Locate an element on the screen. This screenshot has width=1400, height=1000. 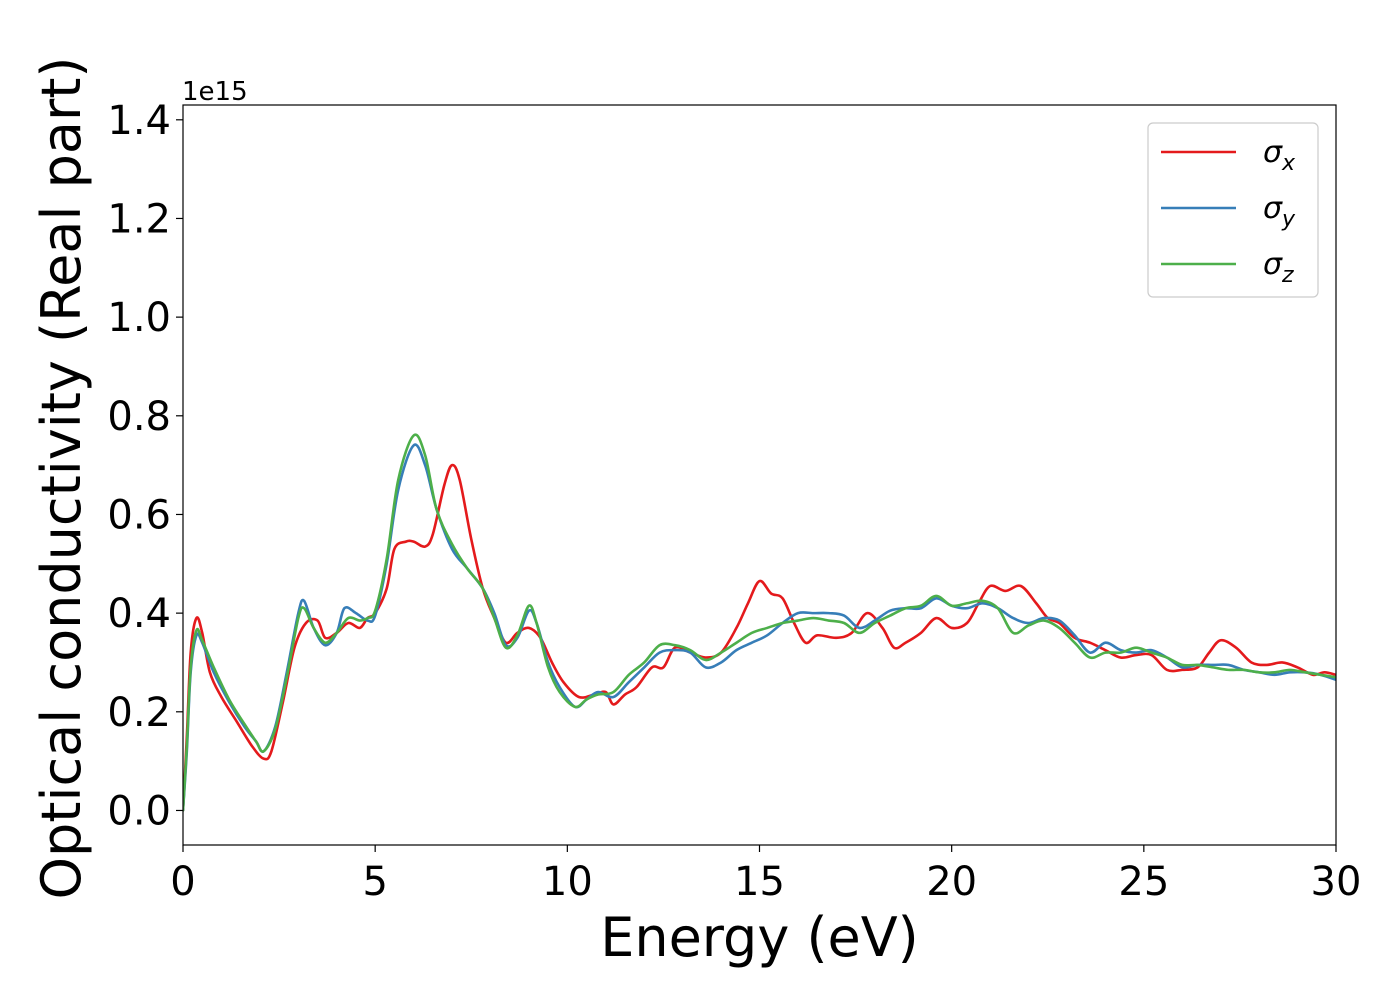
y-tick-label: 1.0 is located at coordinates (139, 318).